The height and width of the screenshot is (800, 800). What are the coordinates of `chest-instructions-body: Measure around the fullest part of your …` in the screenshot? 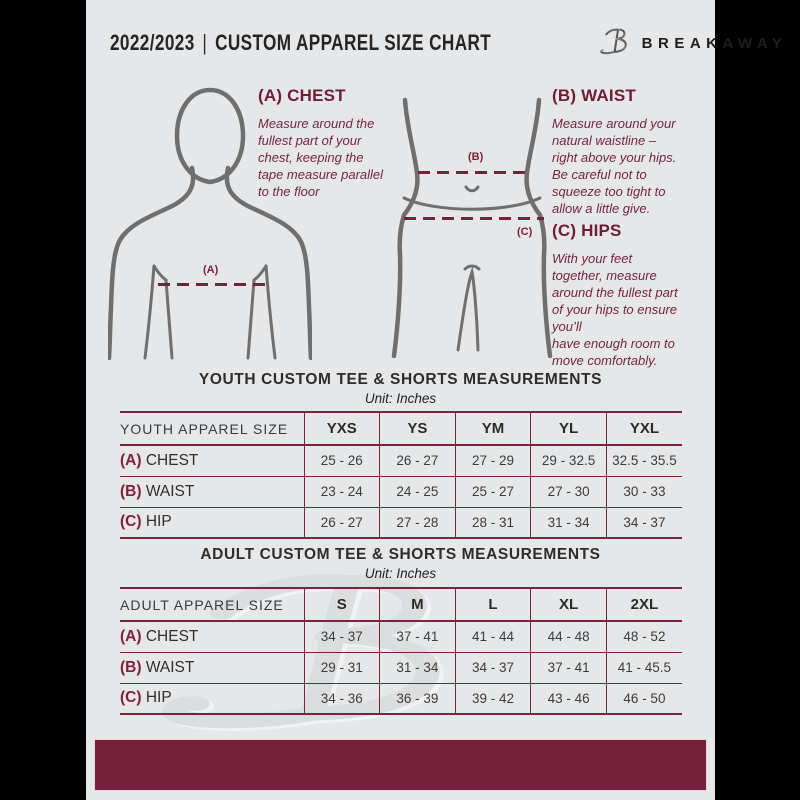 It's located at (321, 157).